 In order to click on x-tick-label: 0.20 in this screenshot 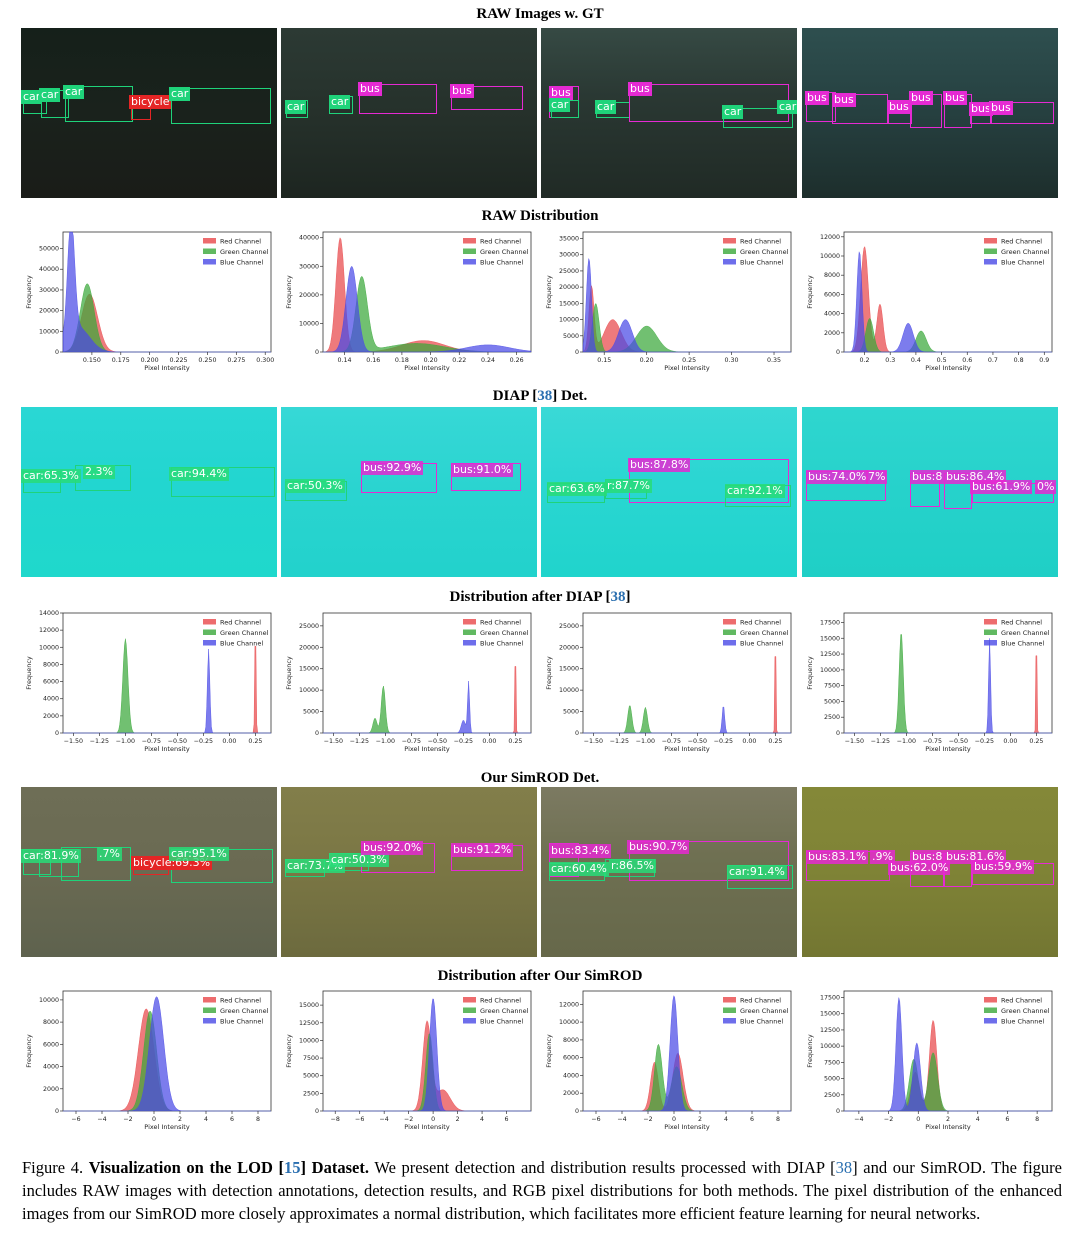, I will do `click(431, 360)`.